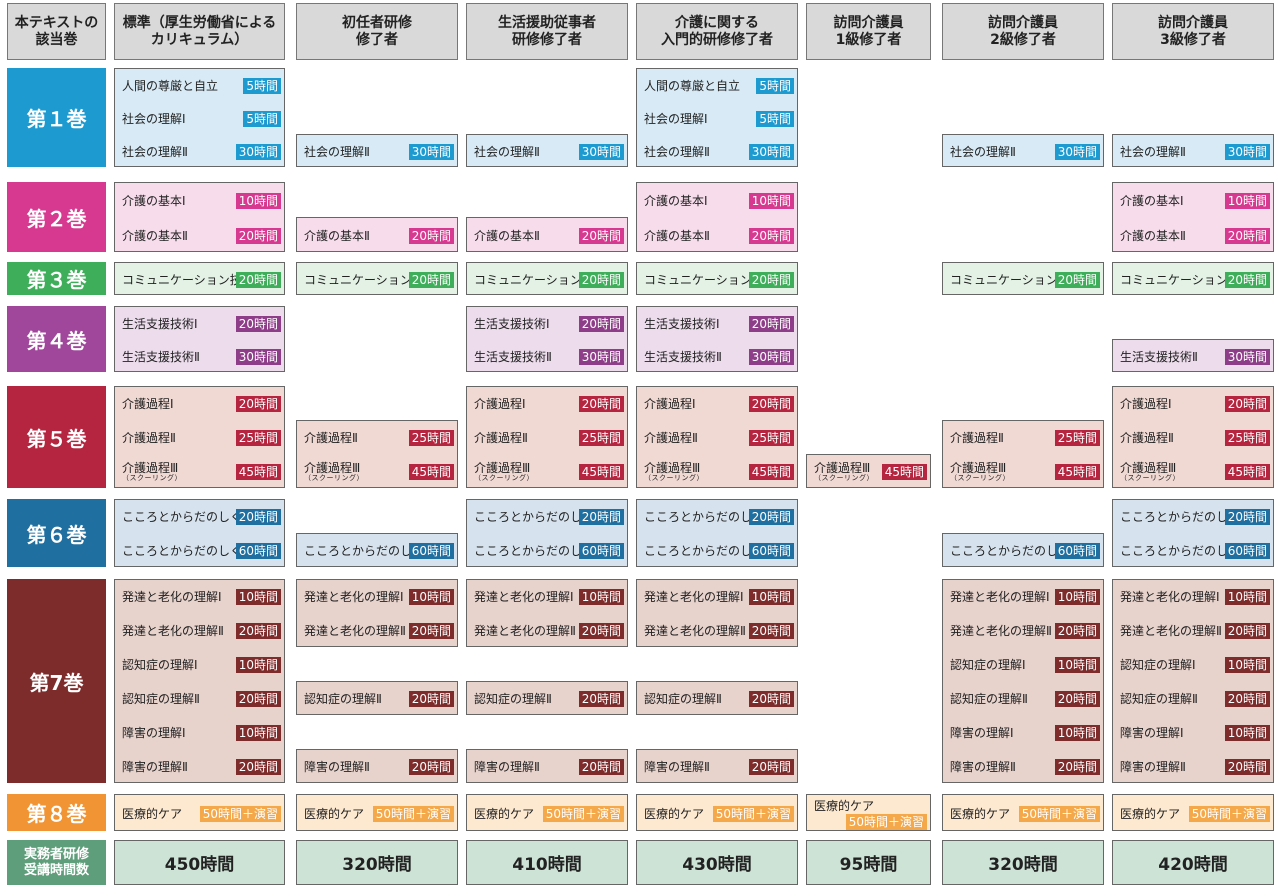 The height and width of the screenshot is (891, 1277). What do you see at coordinates (160, 324) in the screenshot?
I see `course-name: 生活支援技術Ⅰ` at bounding box center [160, 324].